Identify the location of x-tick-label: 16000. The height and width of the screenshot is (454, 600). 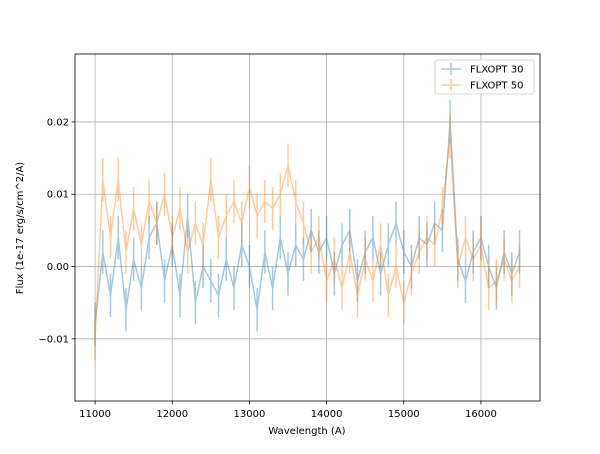
(481, 414).